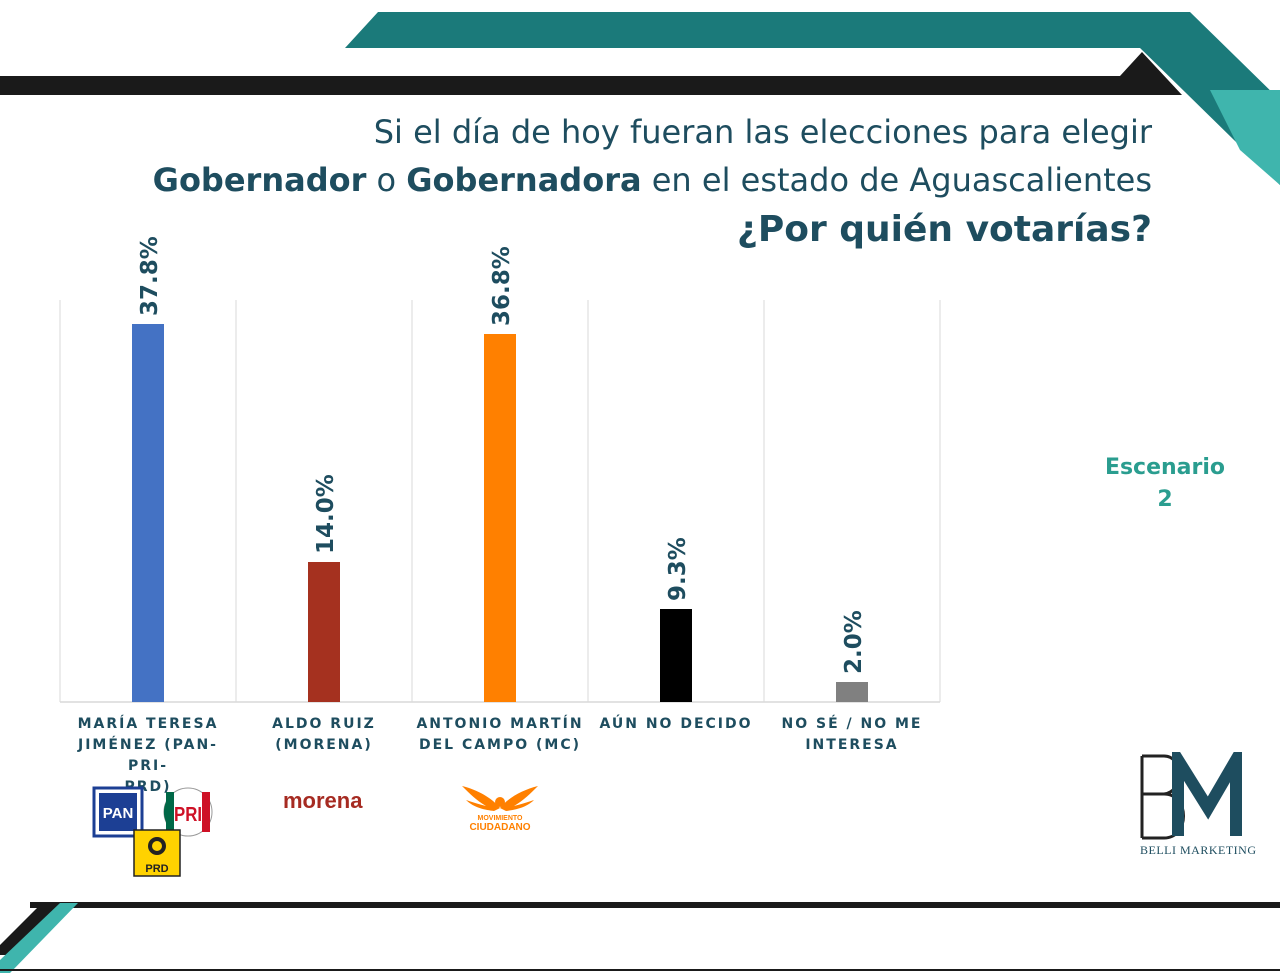 This screenshot has height=973, width=1280. Describe the element at coordinates (324, 735) in the screenshot. I see `x-category-label-1: ALDO RUIZ (MORENA)` at that location.